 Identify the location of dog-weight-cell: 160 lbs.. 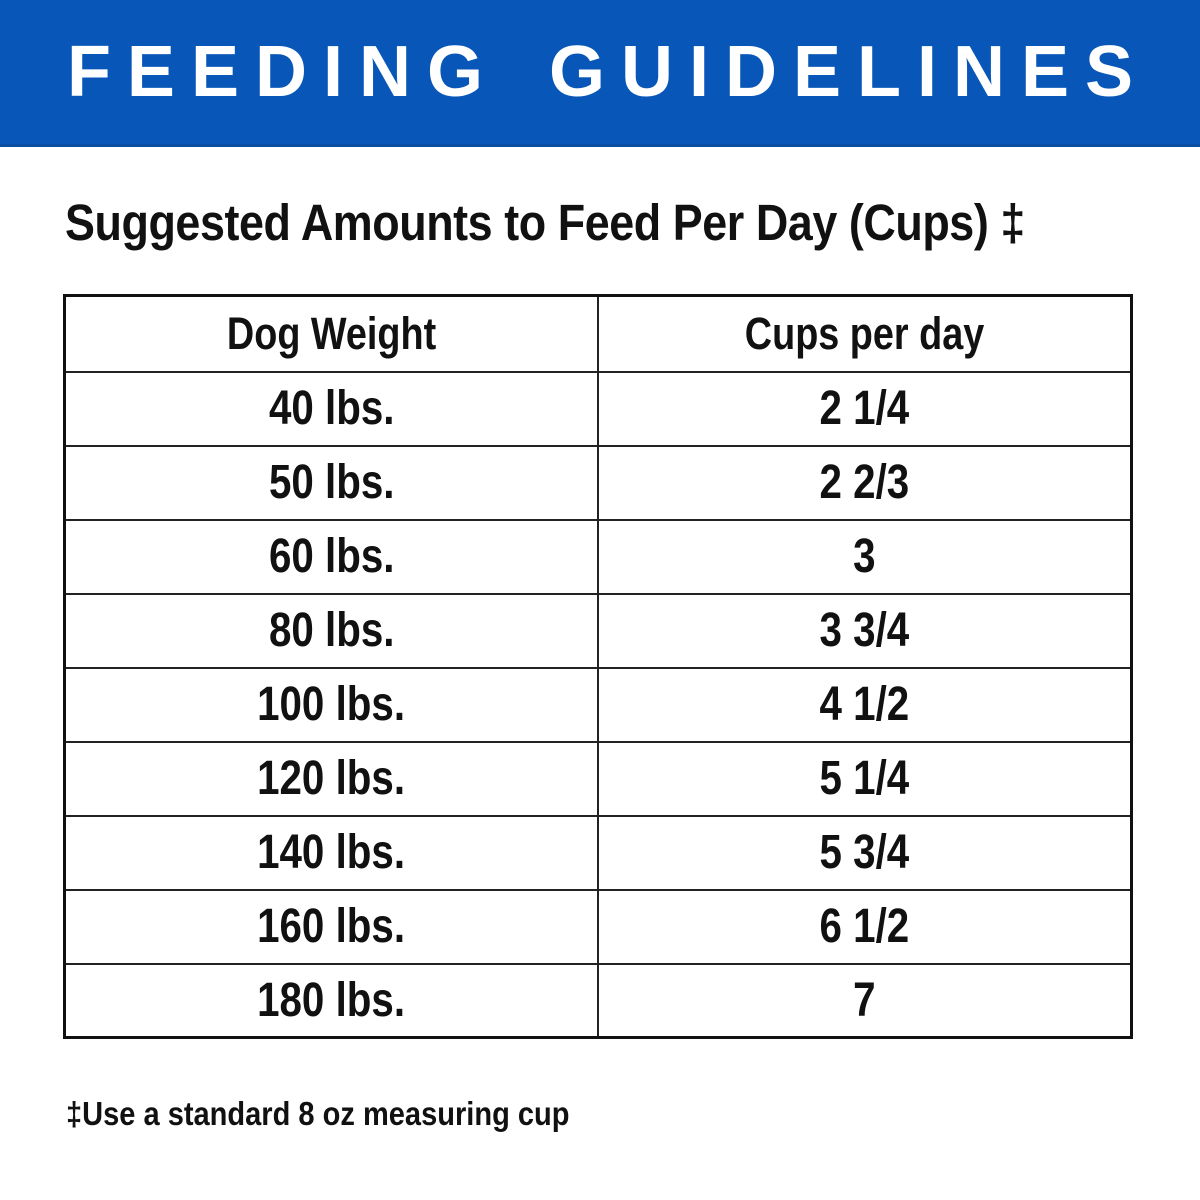
(331, 926).